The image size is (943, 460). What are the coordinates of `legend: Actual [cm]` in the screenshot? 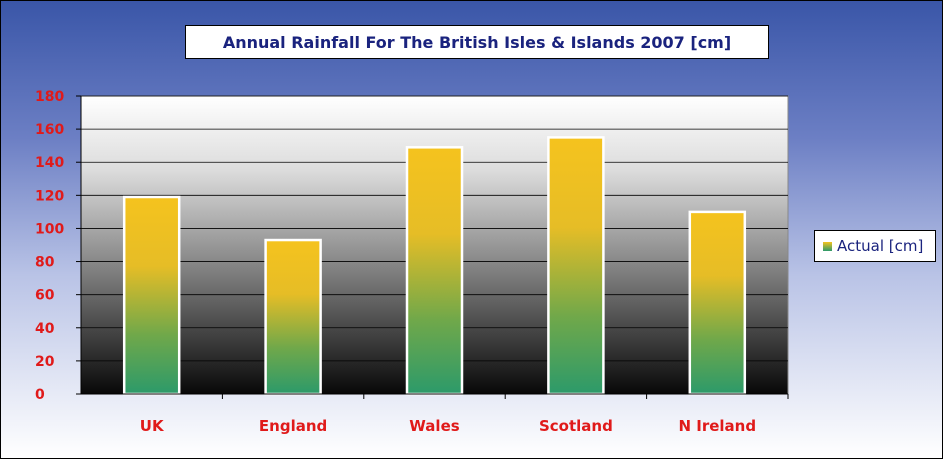 It's located at (875, 246).